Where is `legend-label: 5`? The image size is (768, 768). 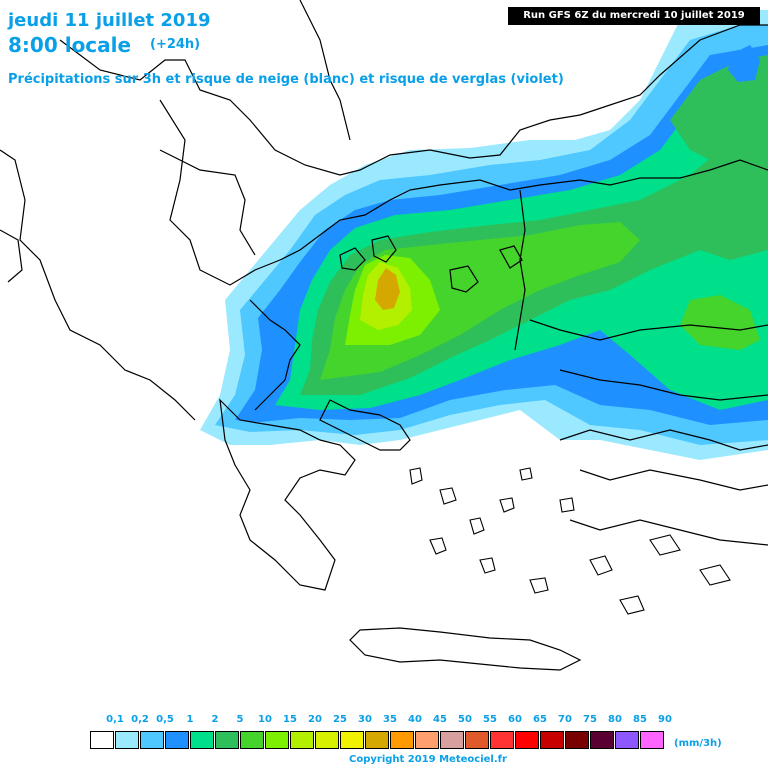 legend-label: 5 is located at coordinates (240, 719).